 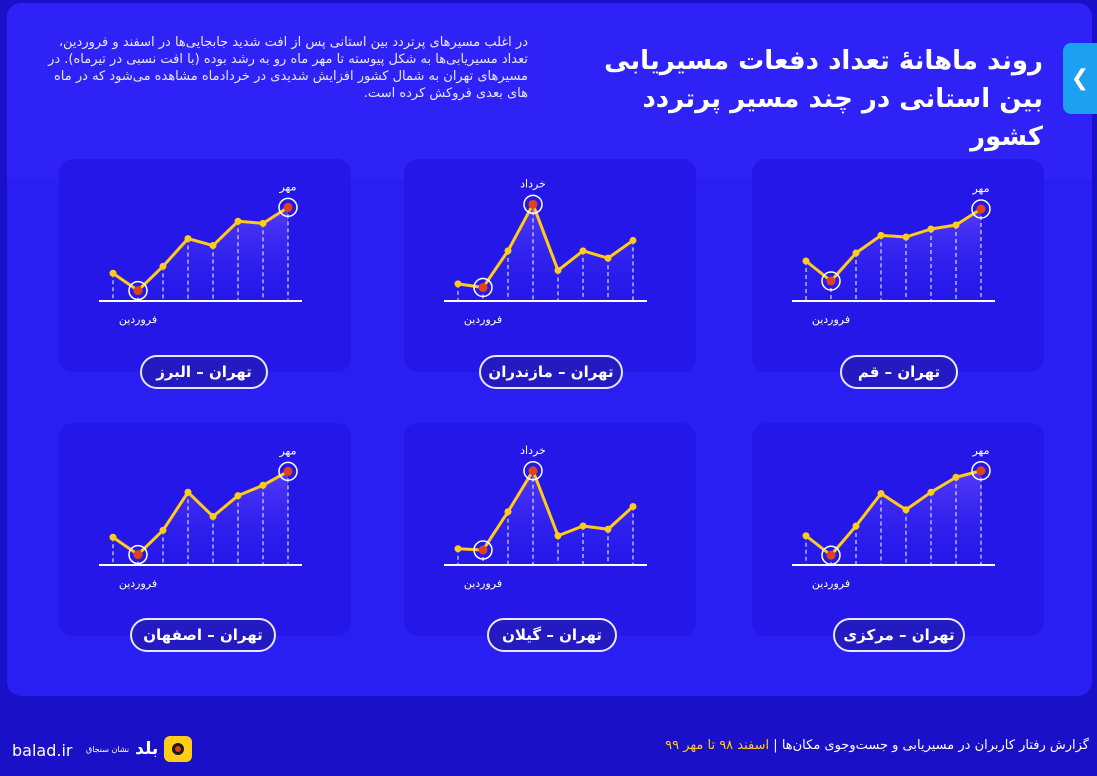 What do you see at coordinates (899, 635) in the screenshot?
I see `route-label-tehran-markazi: تهران – مرکزی` at bounding box center [899, 635].